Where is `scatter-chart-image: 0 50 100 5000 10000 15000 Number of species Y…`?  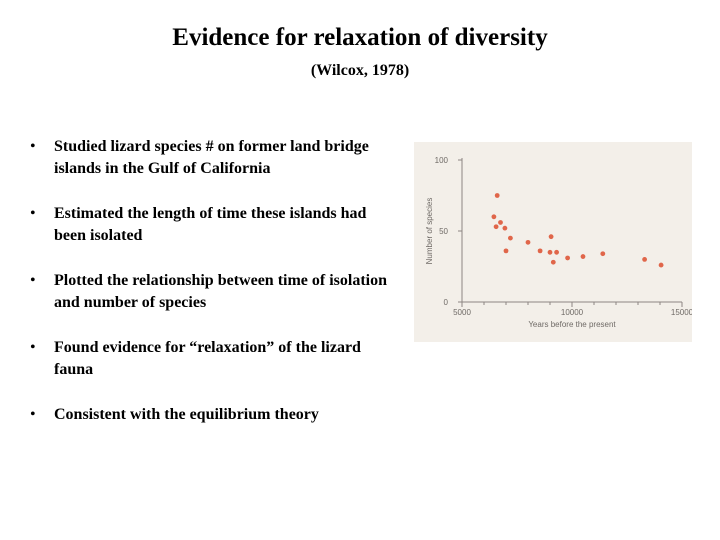
scatter-chart-image: 0 50 100 5000 10000 15000 Number of species Y… is located at coordinates (553, 242).